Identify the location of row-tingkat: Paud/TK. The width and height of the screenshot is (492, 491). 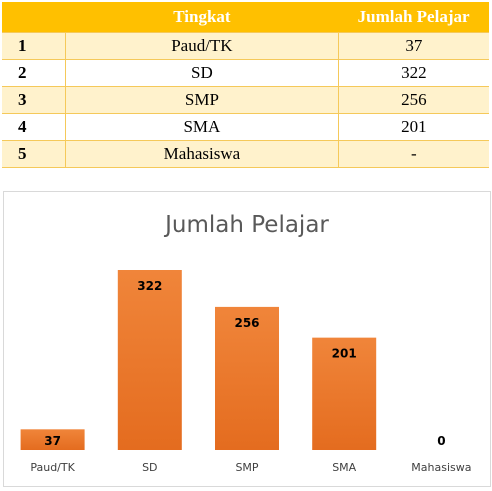
(202, 46).